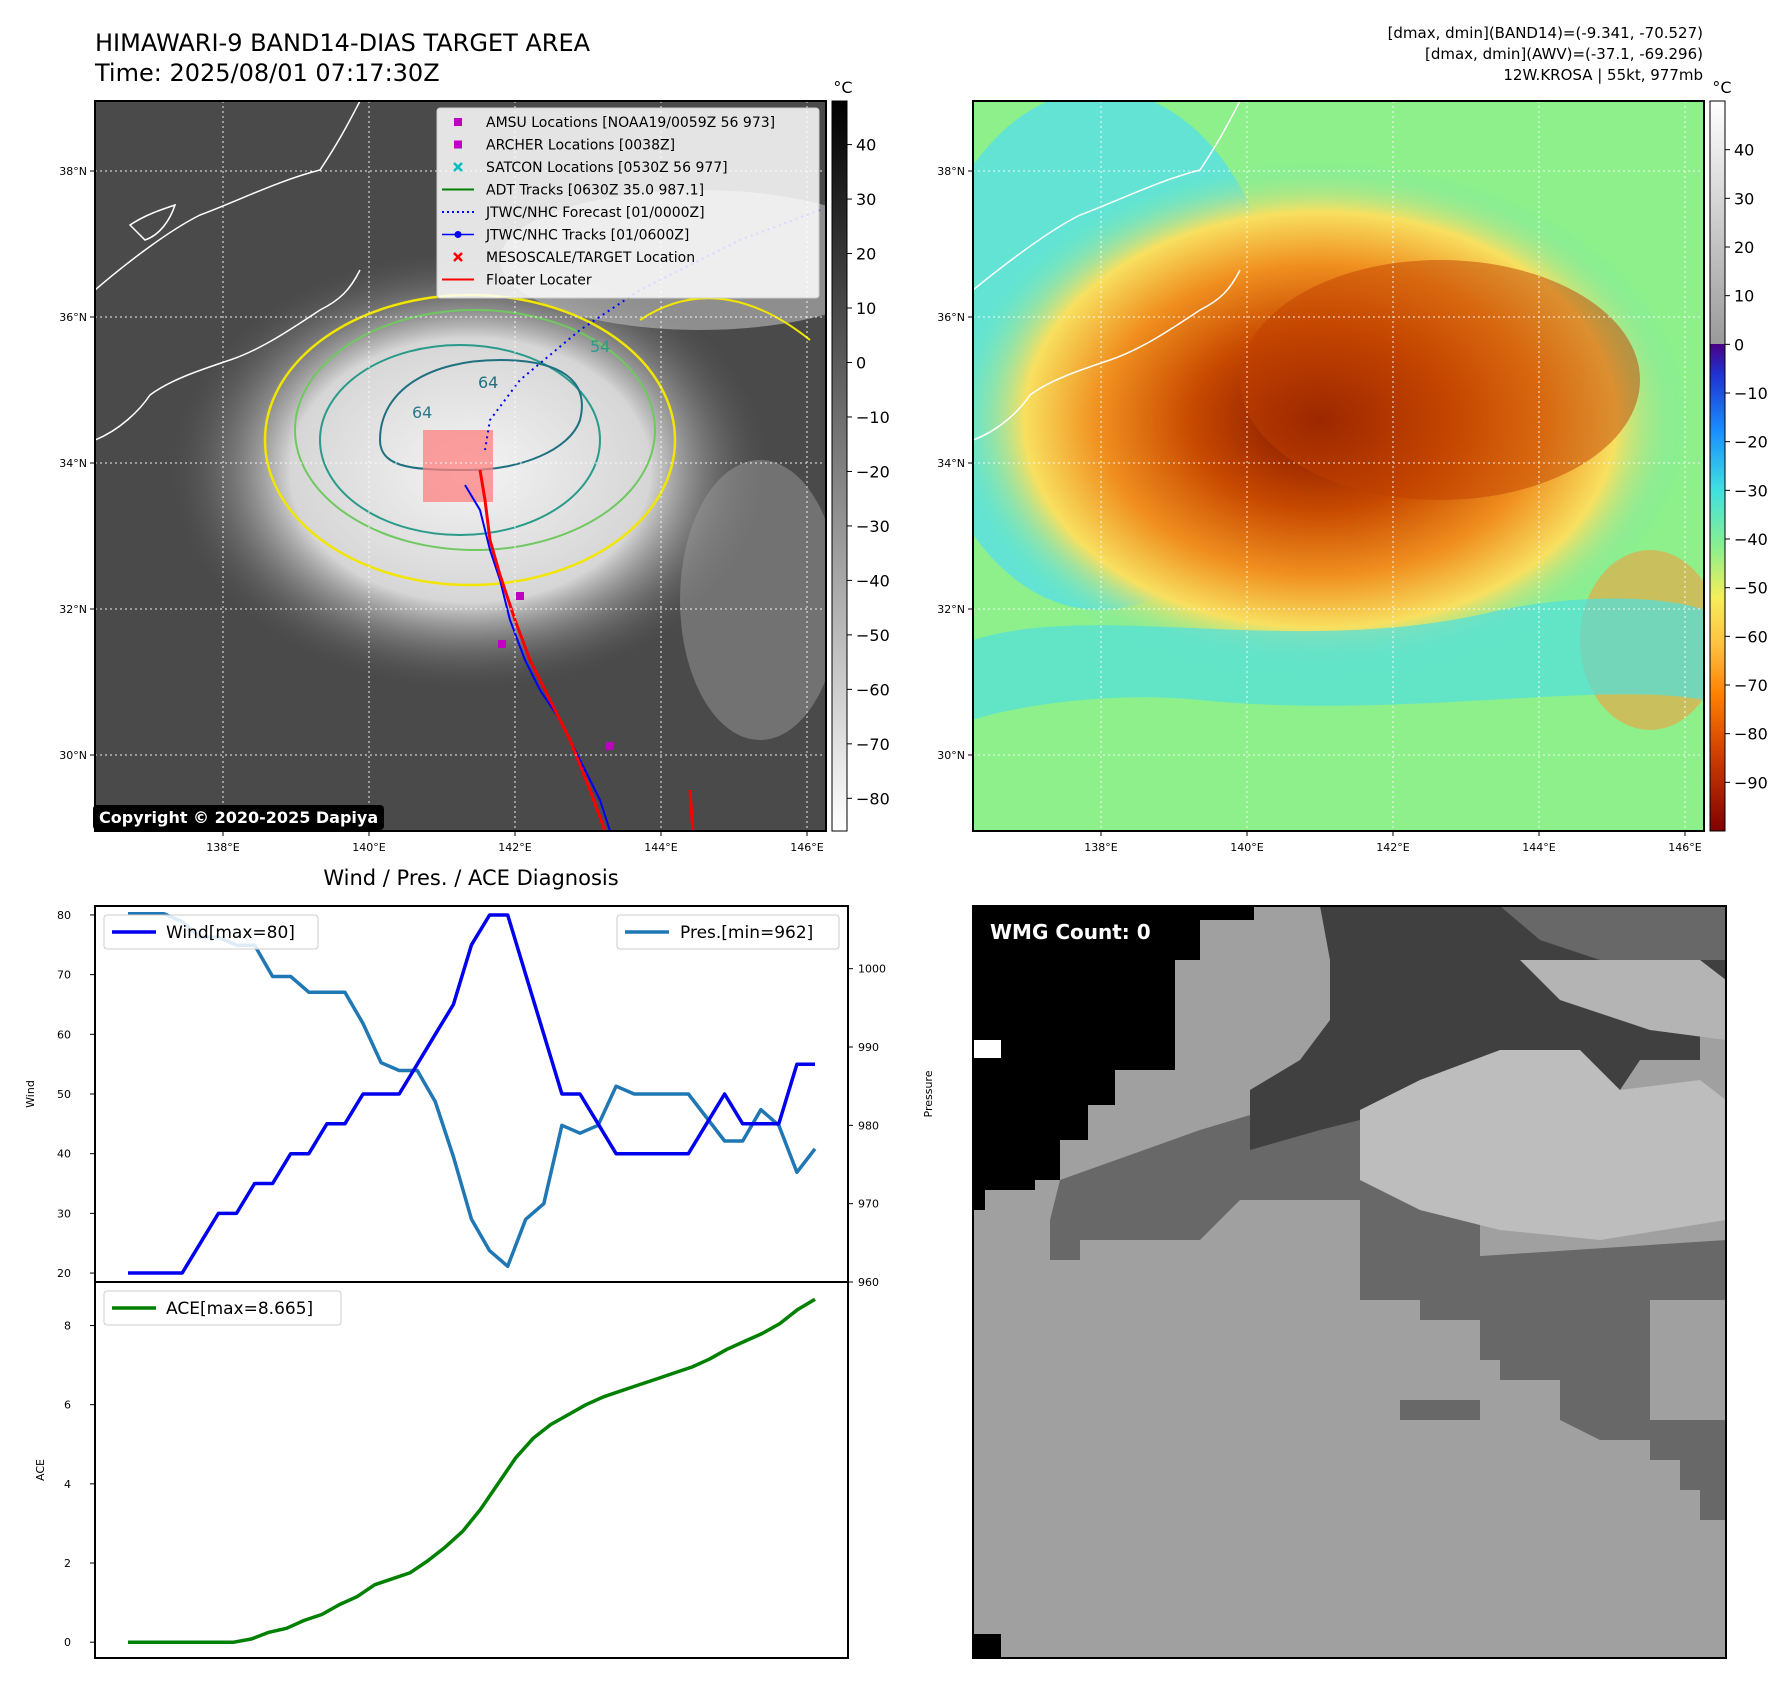  I want to click on floater-locater-segment, so click(691, 810).